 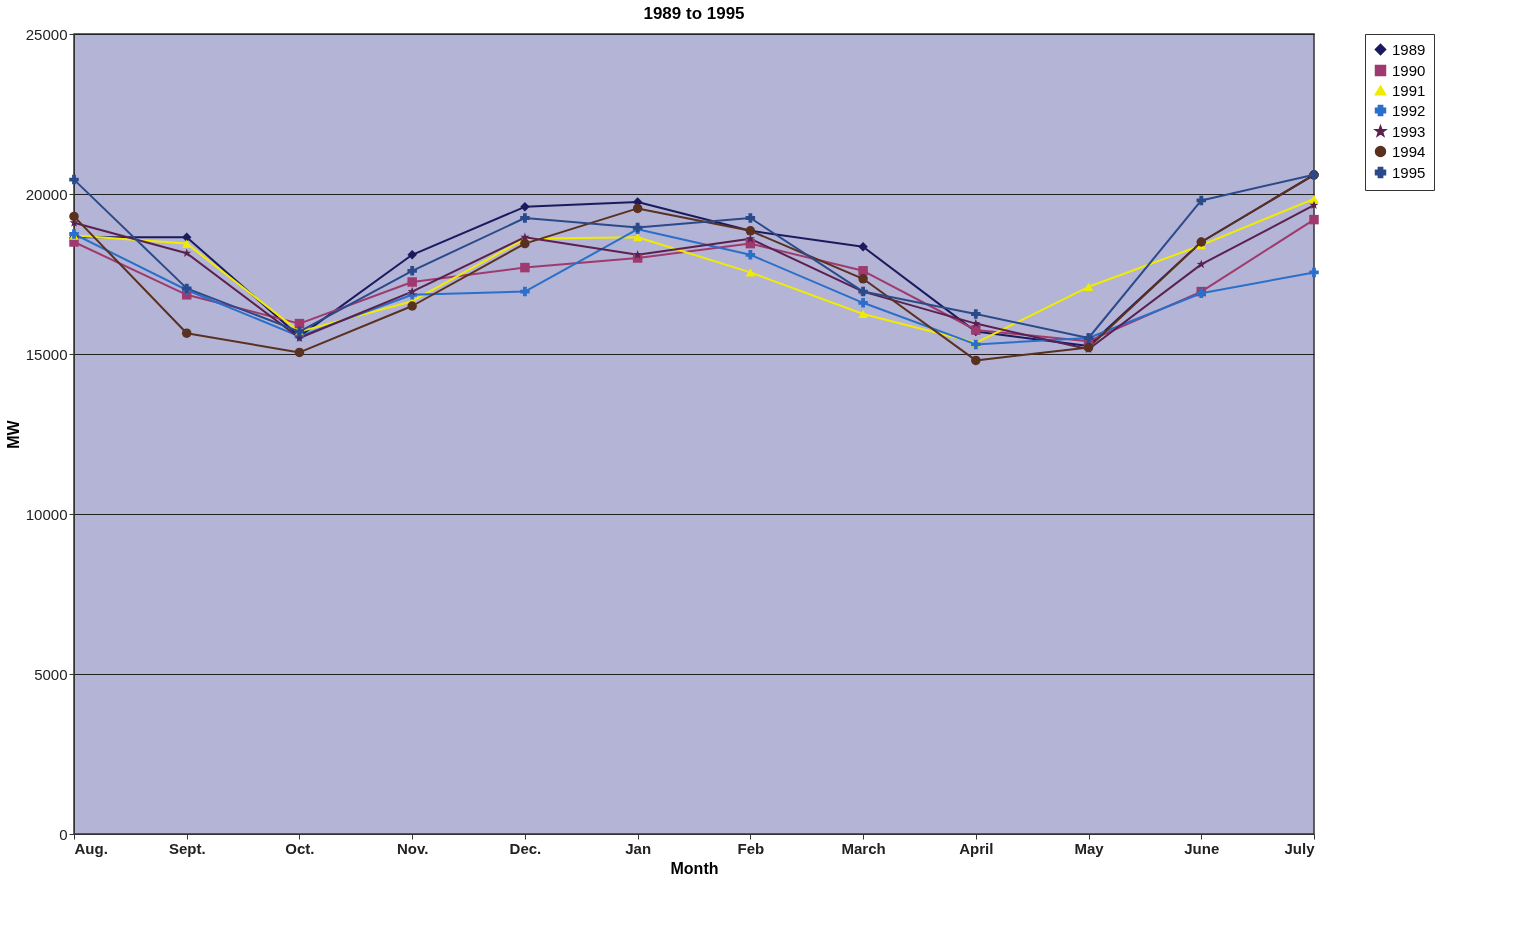 I want to click on legend-label: 1994, so click(x=1409, y=151).